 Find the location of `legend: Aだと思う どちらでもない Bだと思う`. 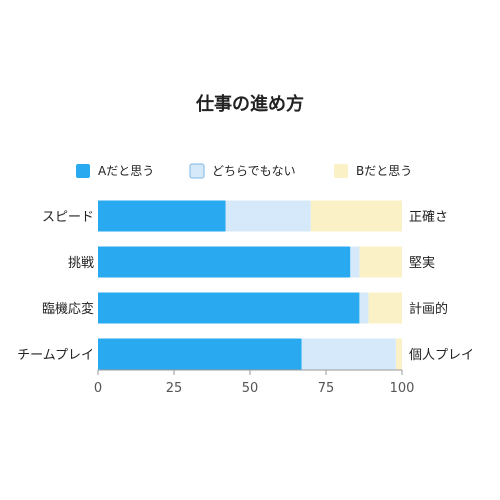

legend: Aだと思う どちらでもない Bだと思う is located at coordinates (244, 171).